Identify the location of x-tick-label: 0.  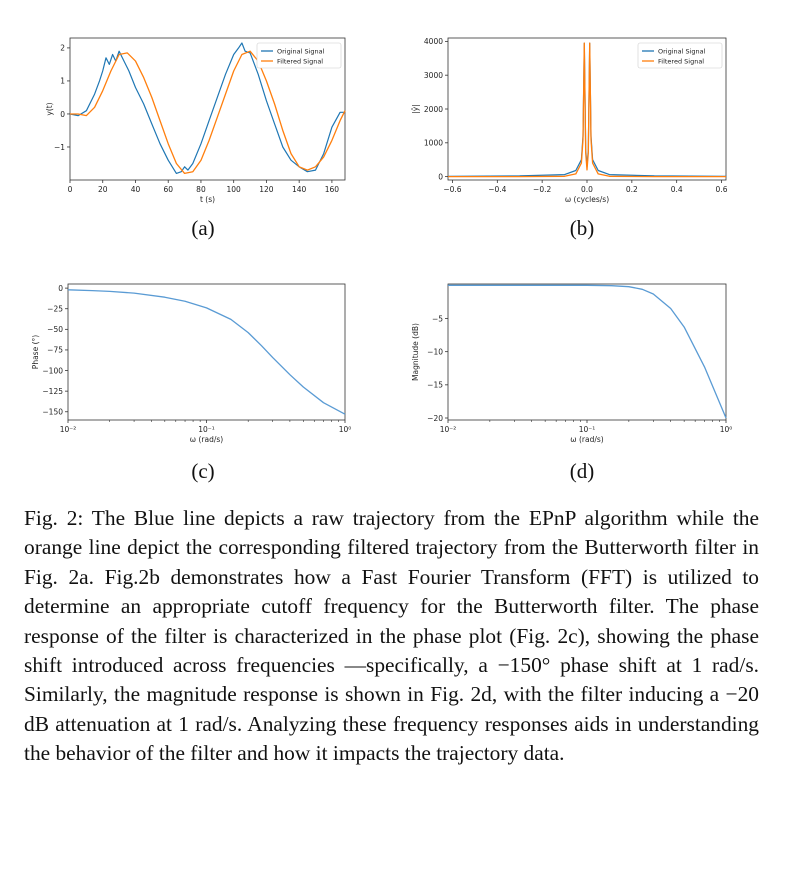
(70, 189).